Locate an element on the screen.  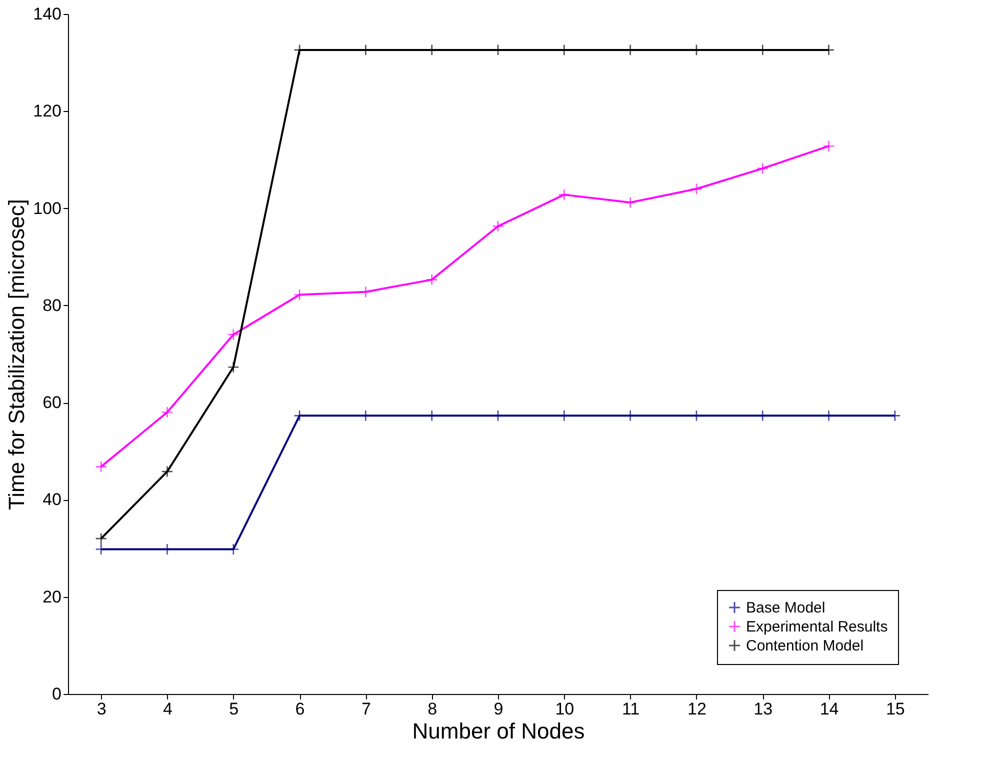
legend-label: Experimental Results is located at coordinates (817, 627).